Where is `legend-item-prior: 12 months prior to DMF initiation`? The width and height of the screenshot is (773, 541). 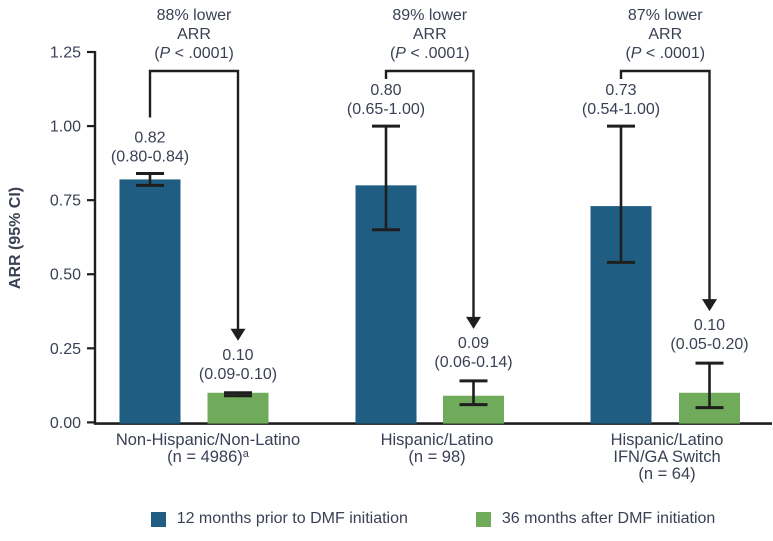
legend-item-prior: 12 months prior to DMF initiation is located at coordinates (279, 519).